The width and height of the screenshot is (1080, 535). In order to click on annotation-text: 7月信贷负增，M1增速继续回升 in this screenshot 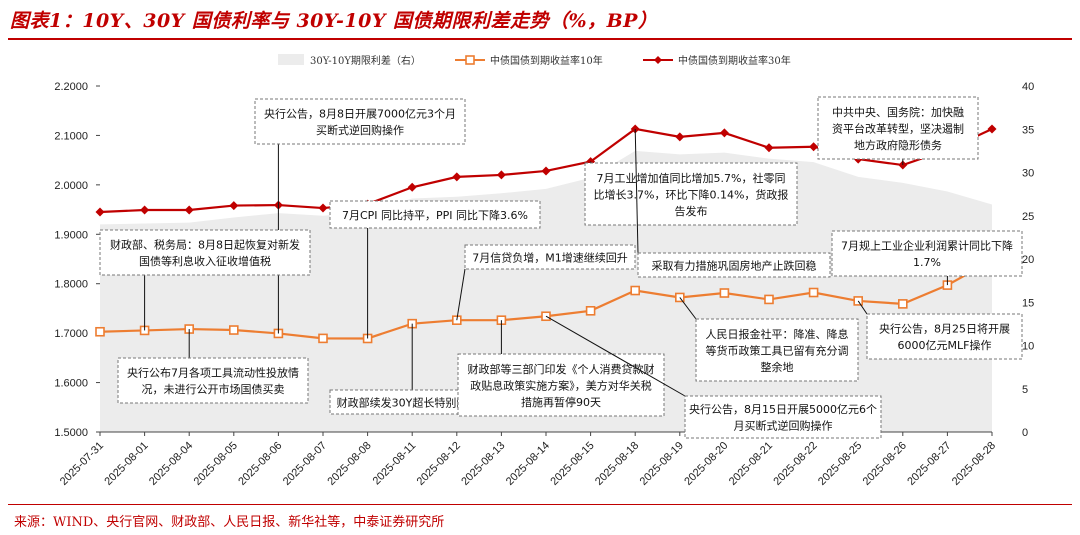, I will do `click(550, 257)`.